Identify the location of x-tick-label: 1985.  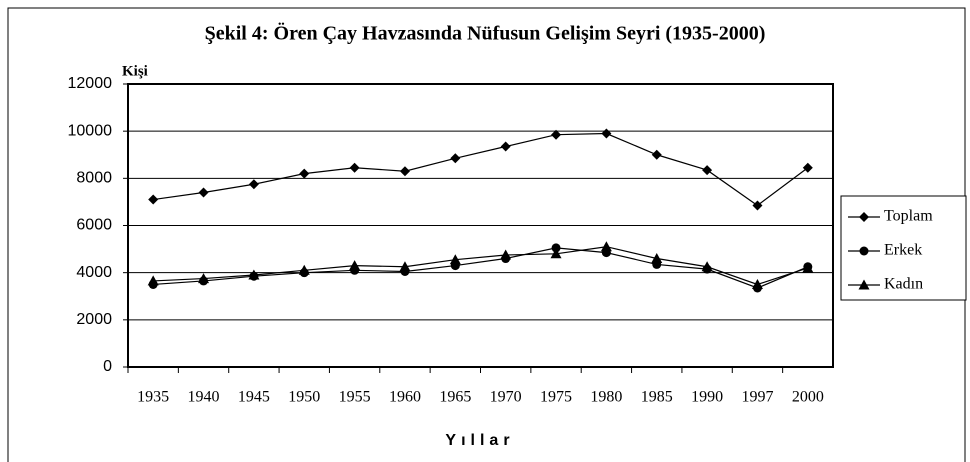
(657, 397).